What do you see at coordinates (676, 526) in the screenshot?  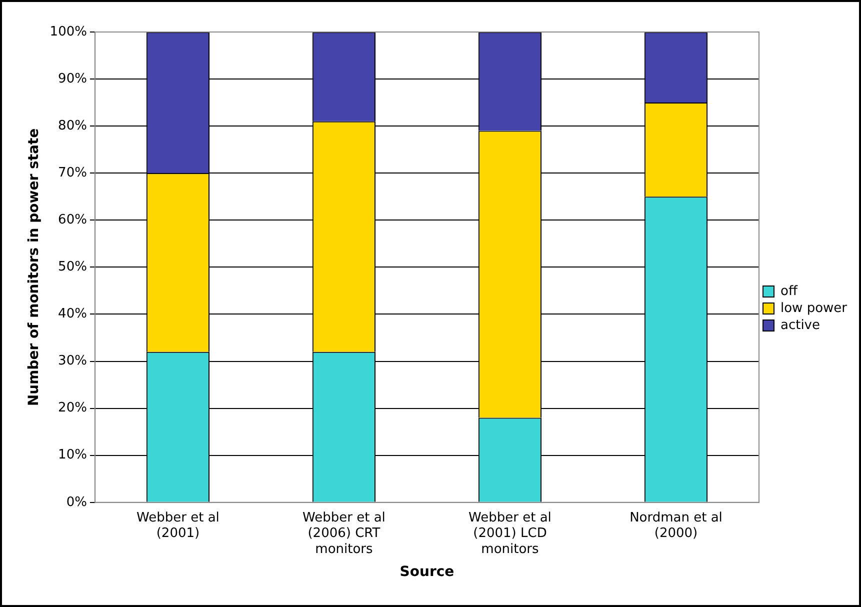 I see `x-tick-label: Nordman et al (2000)` at bounding box center [676, 526].